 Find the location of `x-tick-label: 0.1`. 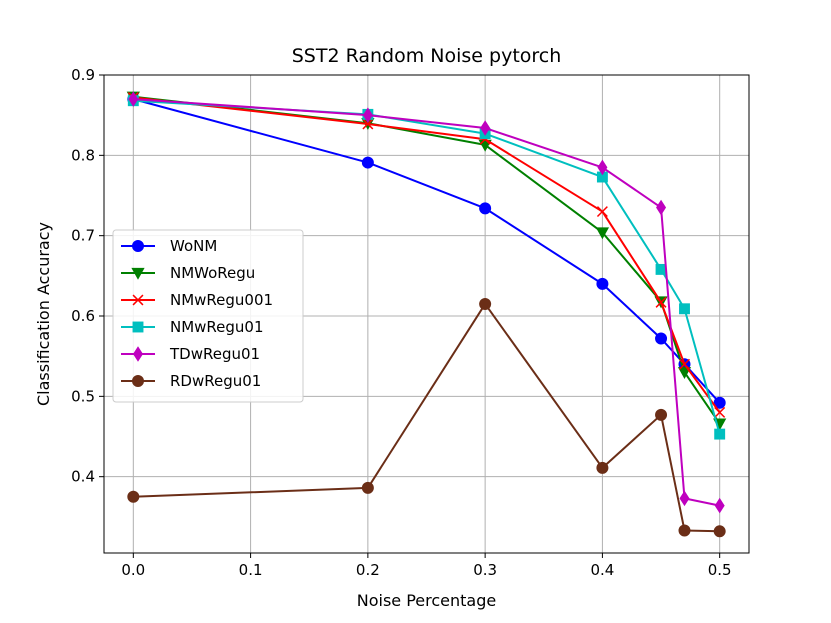

x-tick-label: 0.1 is located at coordinates (251, 570).